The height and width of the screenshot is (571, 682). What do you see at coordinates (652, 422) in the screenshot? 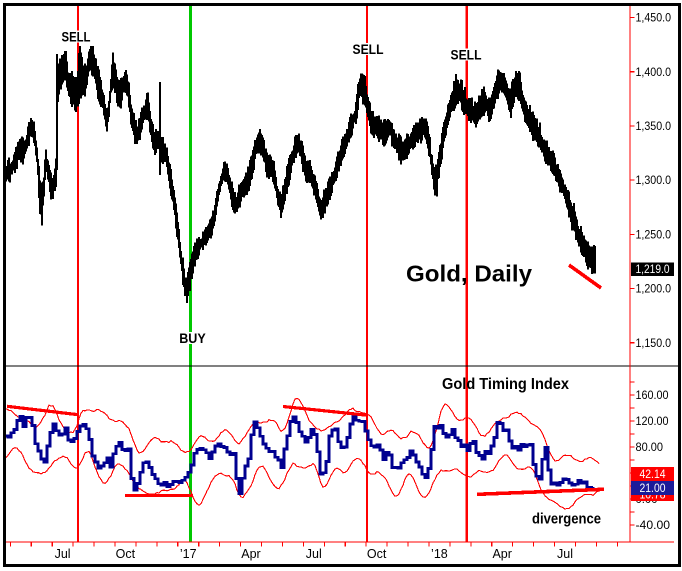
I see `svg-text: 120.00` at bounding box center [652, 422].